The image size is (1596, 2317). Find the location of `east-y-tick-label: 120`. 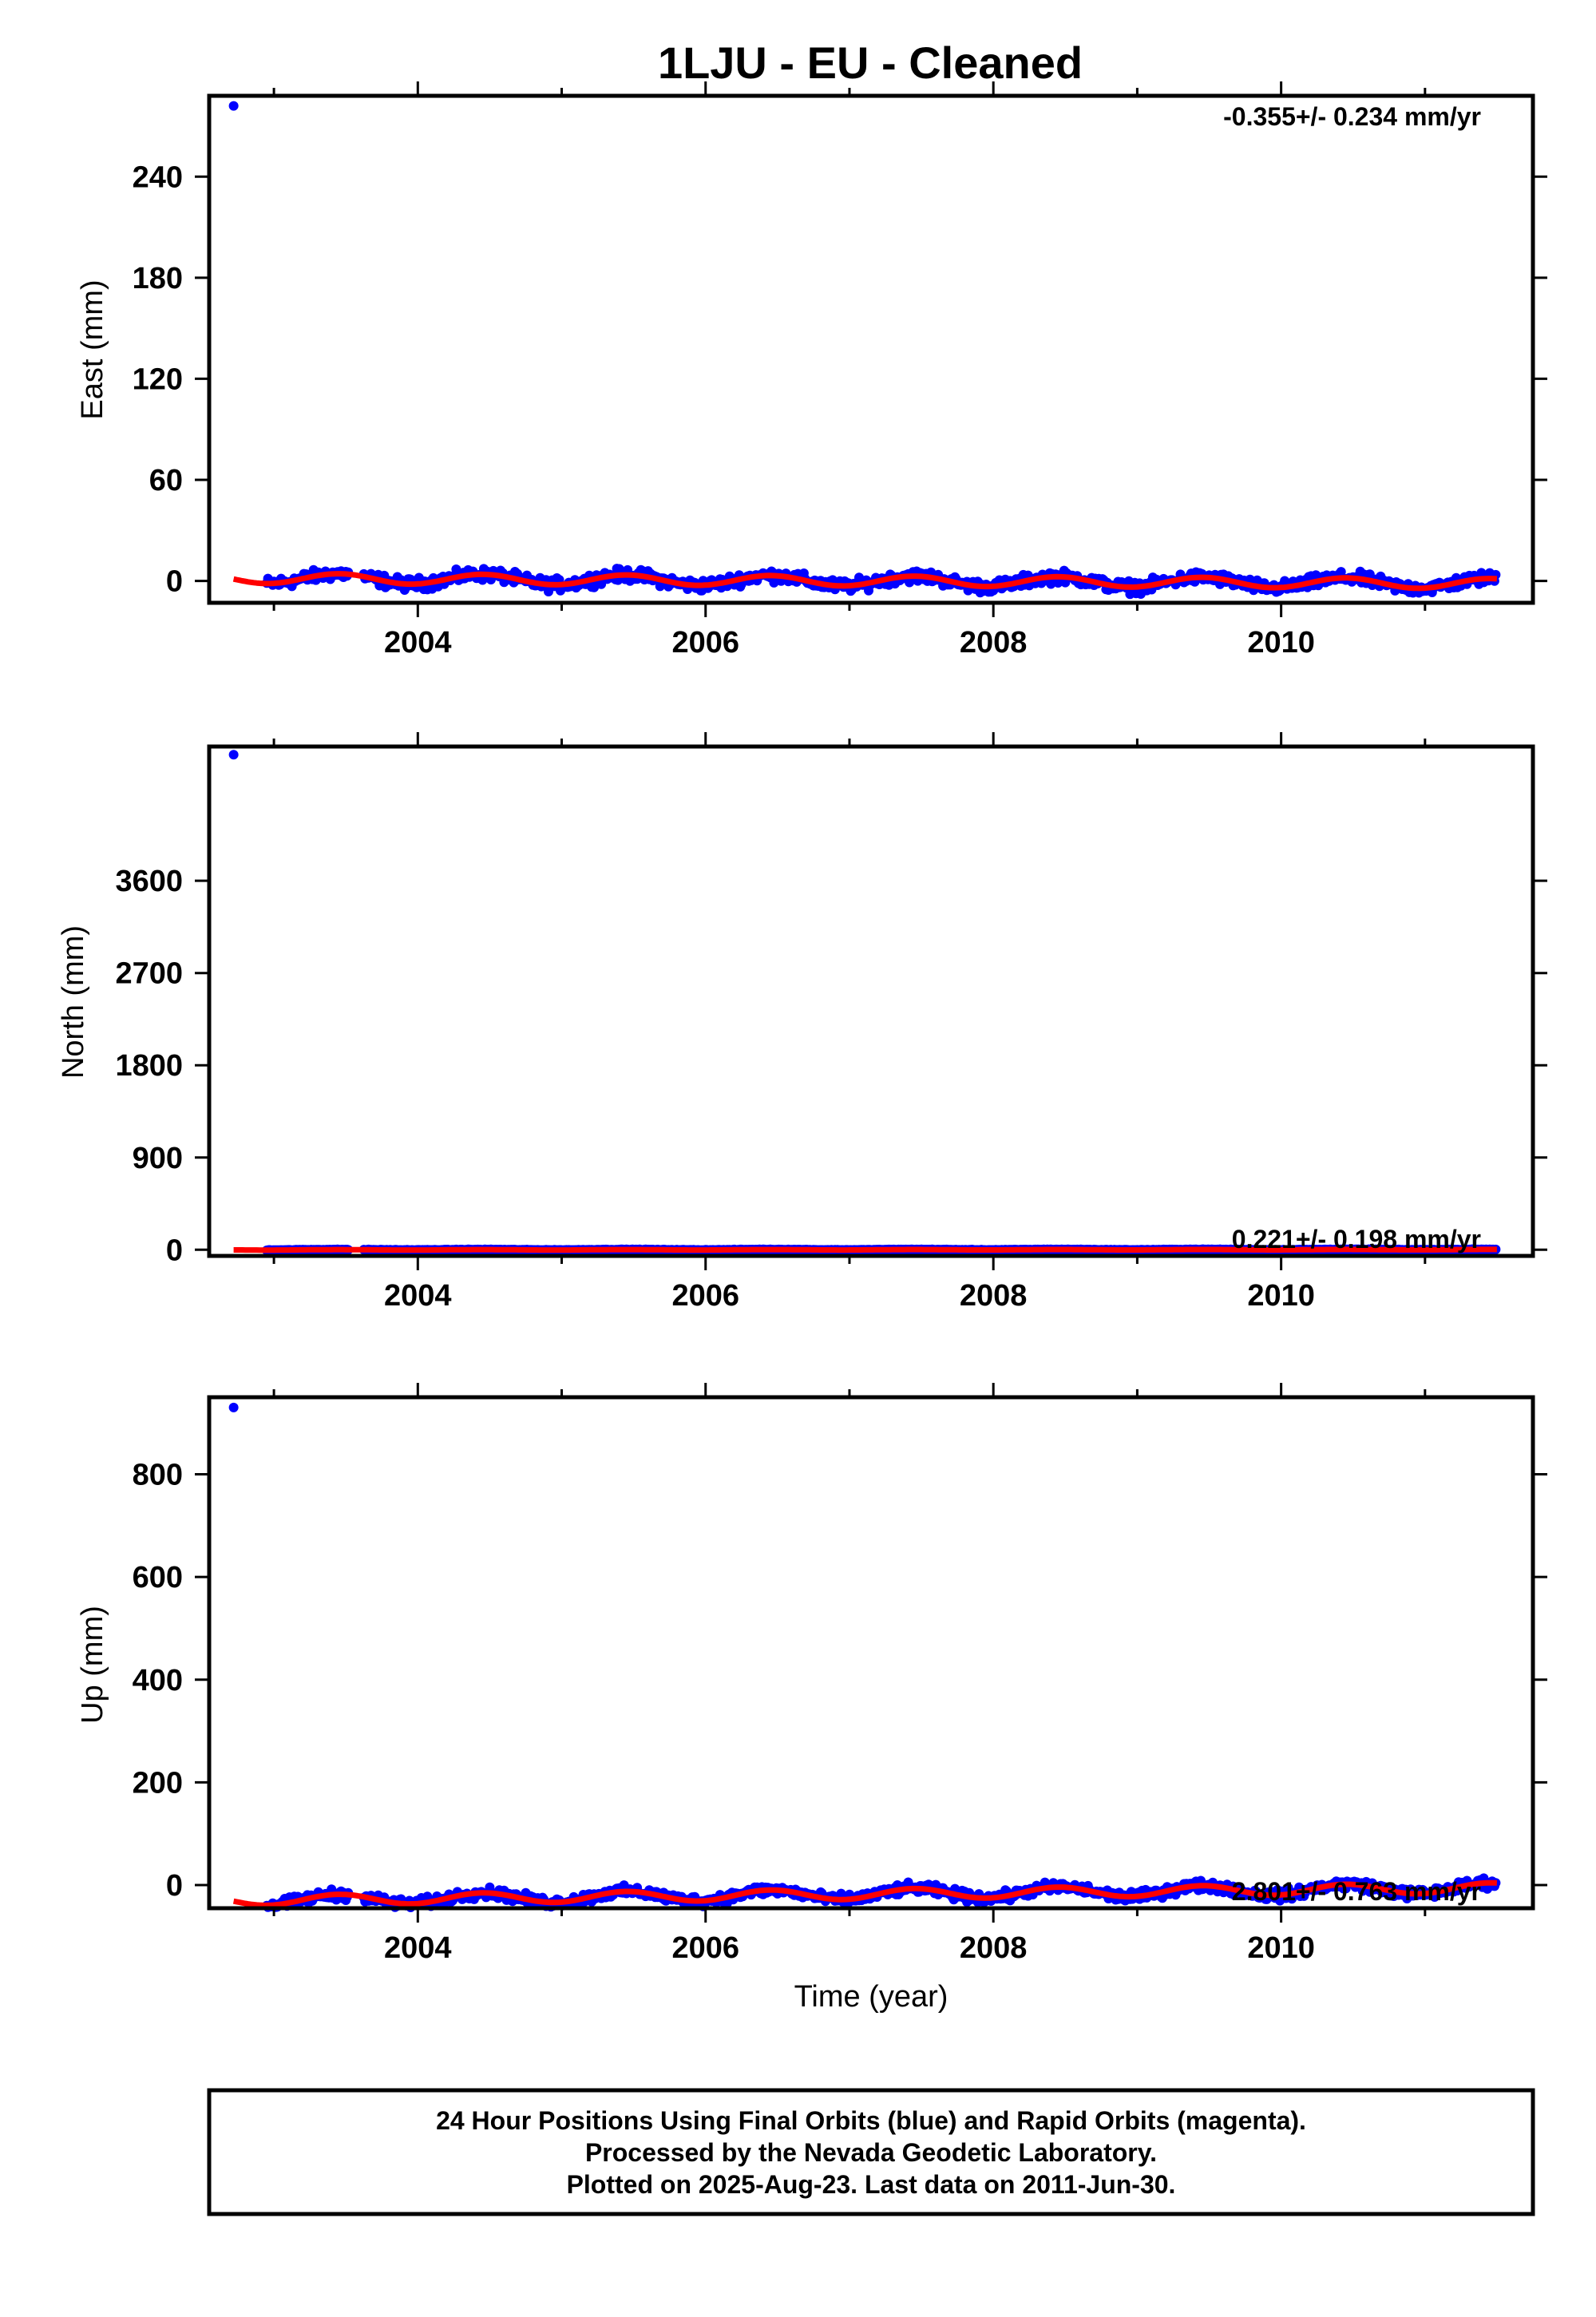

east-y-tick-label: 120 is located at coordinates (158, 379).